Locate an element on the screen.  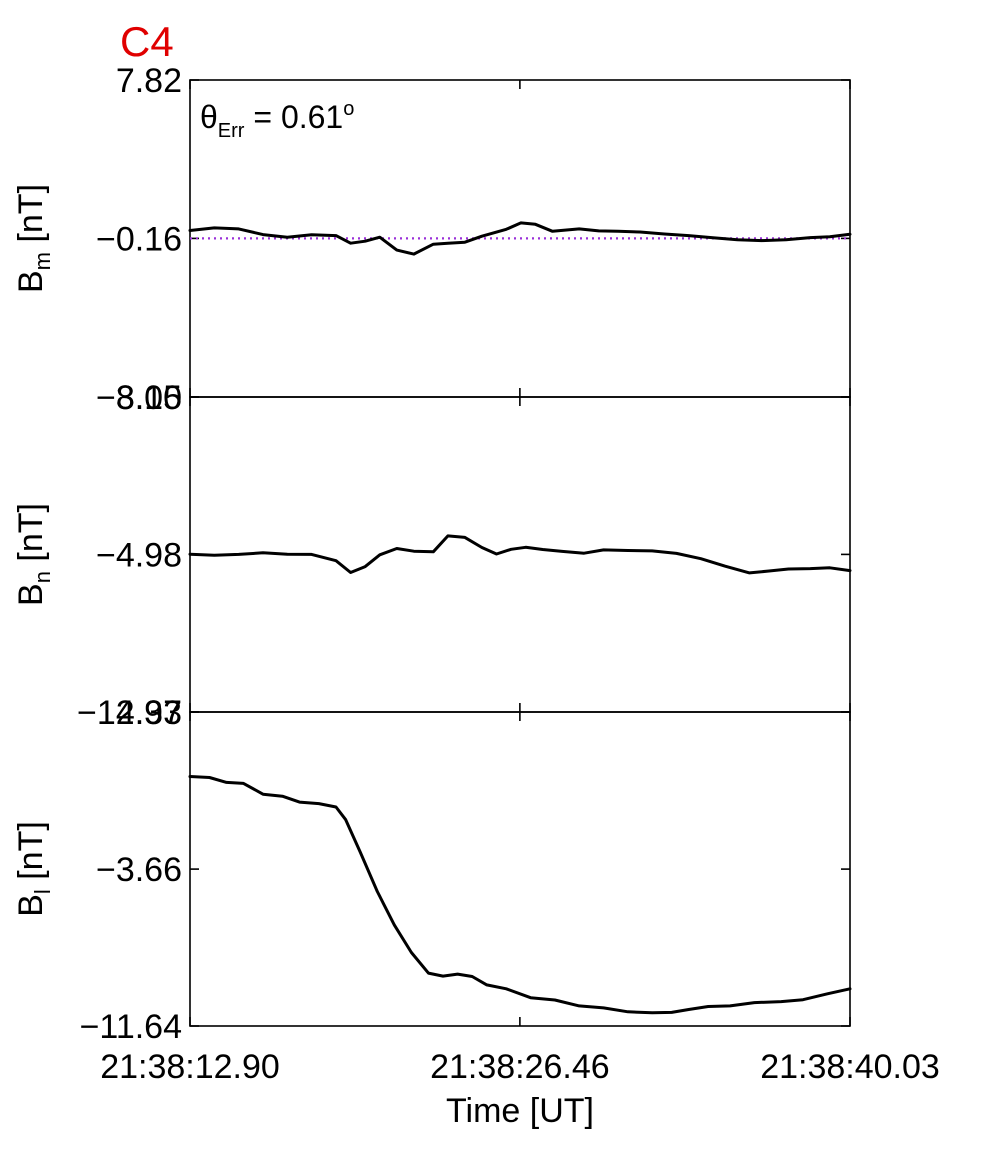
x-tick-label: 21:38:12.90 is located at coordinates (190, 1067).